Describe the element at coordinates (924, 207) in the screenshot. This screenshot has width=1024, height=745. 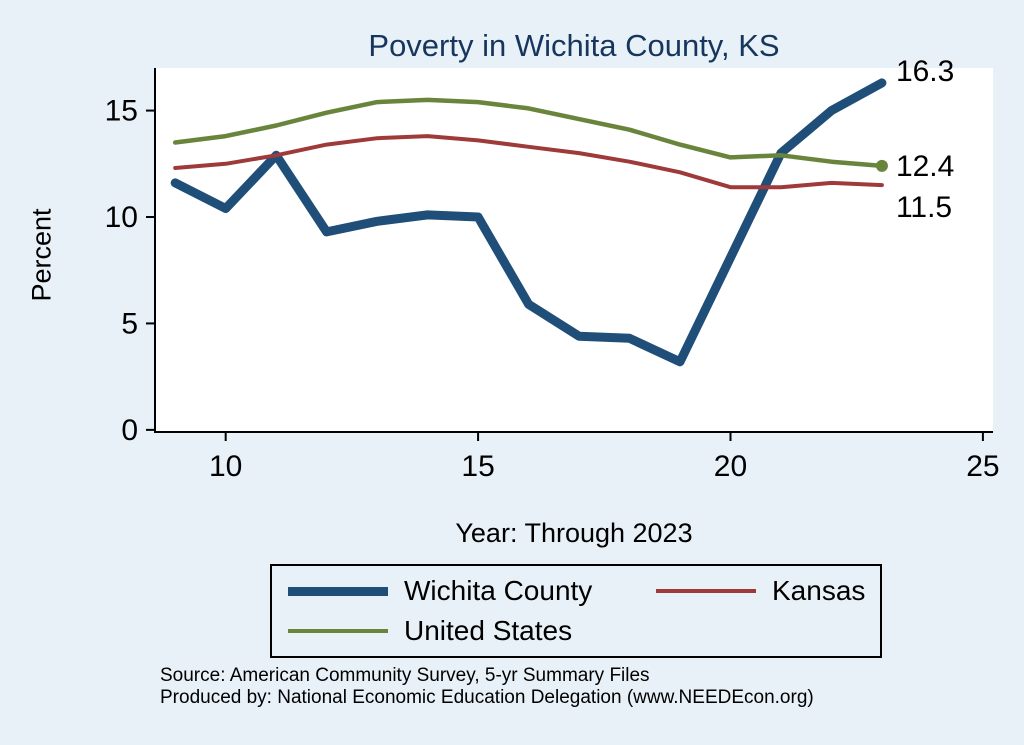
I see `end-label-kansas: 11.5` at that location.